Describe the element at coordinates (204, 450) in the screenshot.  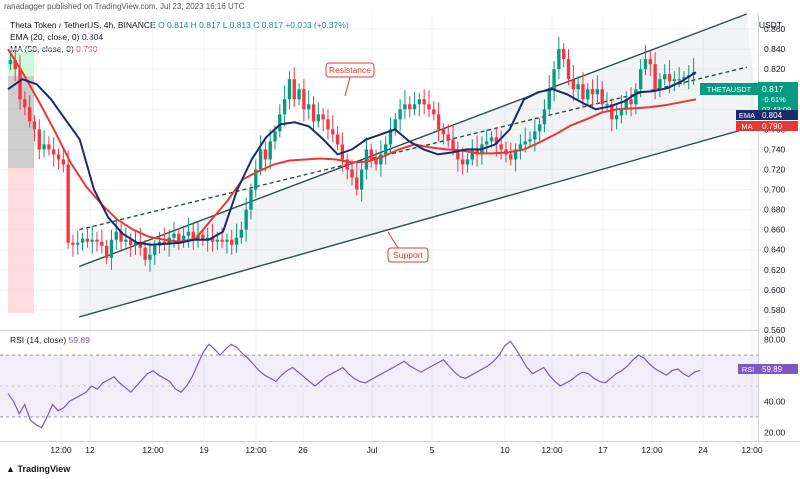
I see `time-tick-label: 19` at that location.